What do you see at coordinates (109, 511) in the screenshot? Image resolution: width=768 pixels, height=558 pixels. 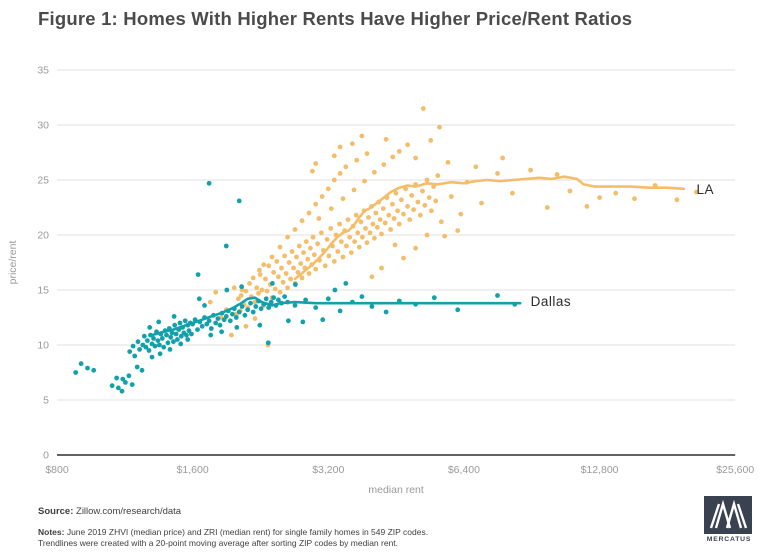 I see `source-note: Source: Zillow.com/research/data` at bounding box center [109, 511].